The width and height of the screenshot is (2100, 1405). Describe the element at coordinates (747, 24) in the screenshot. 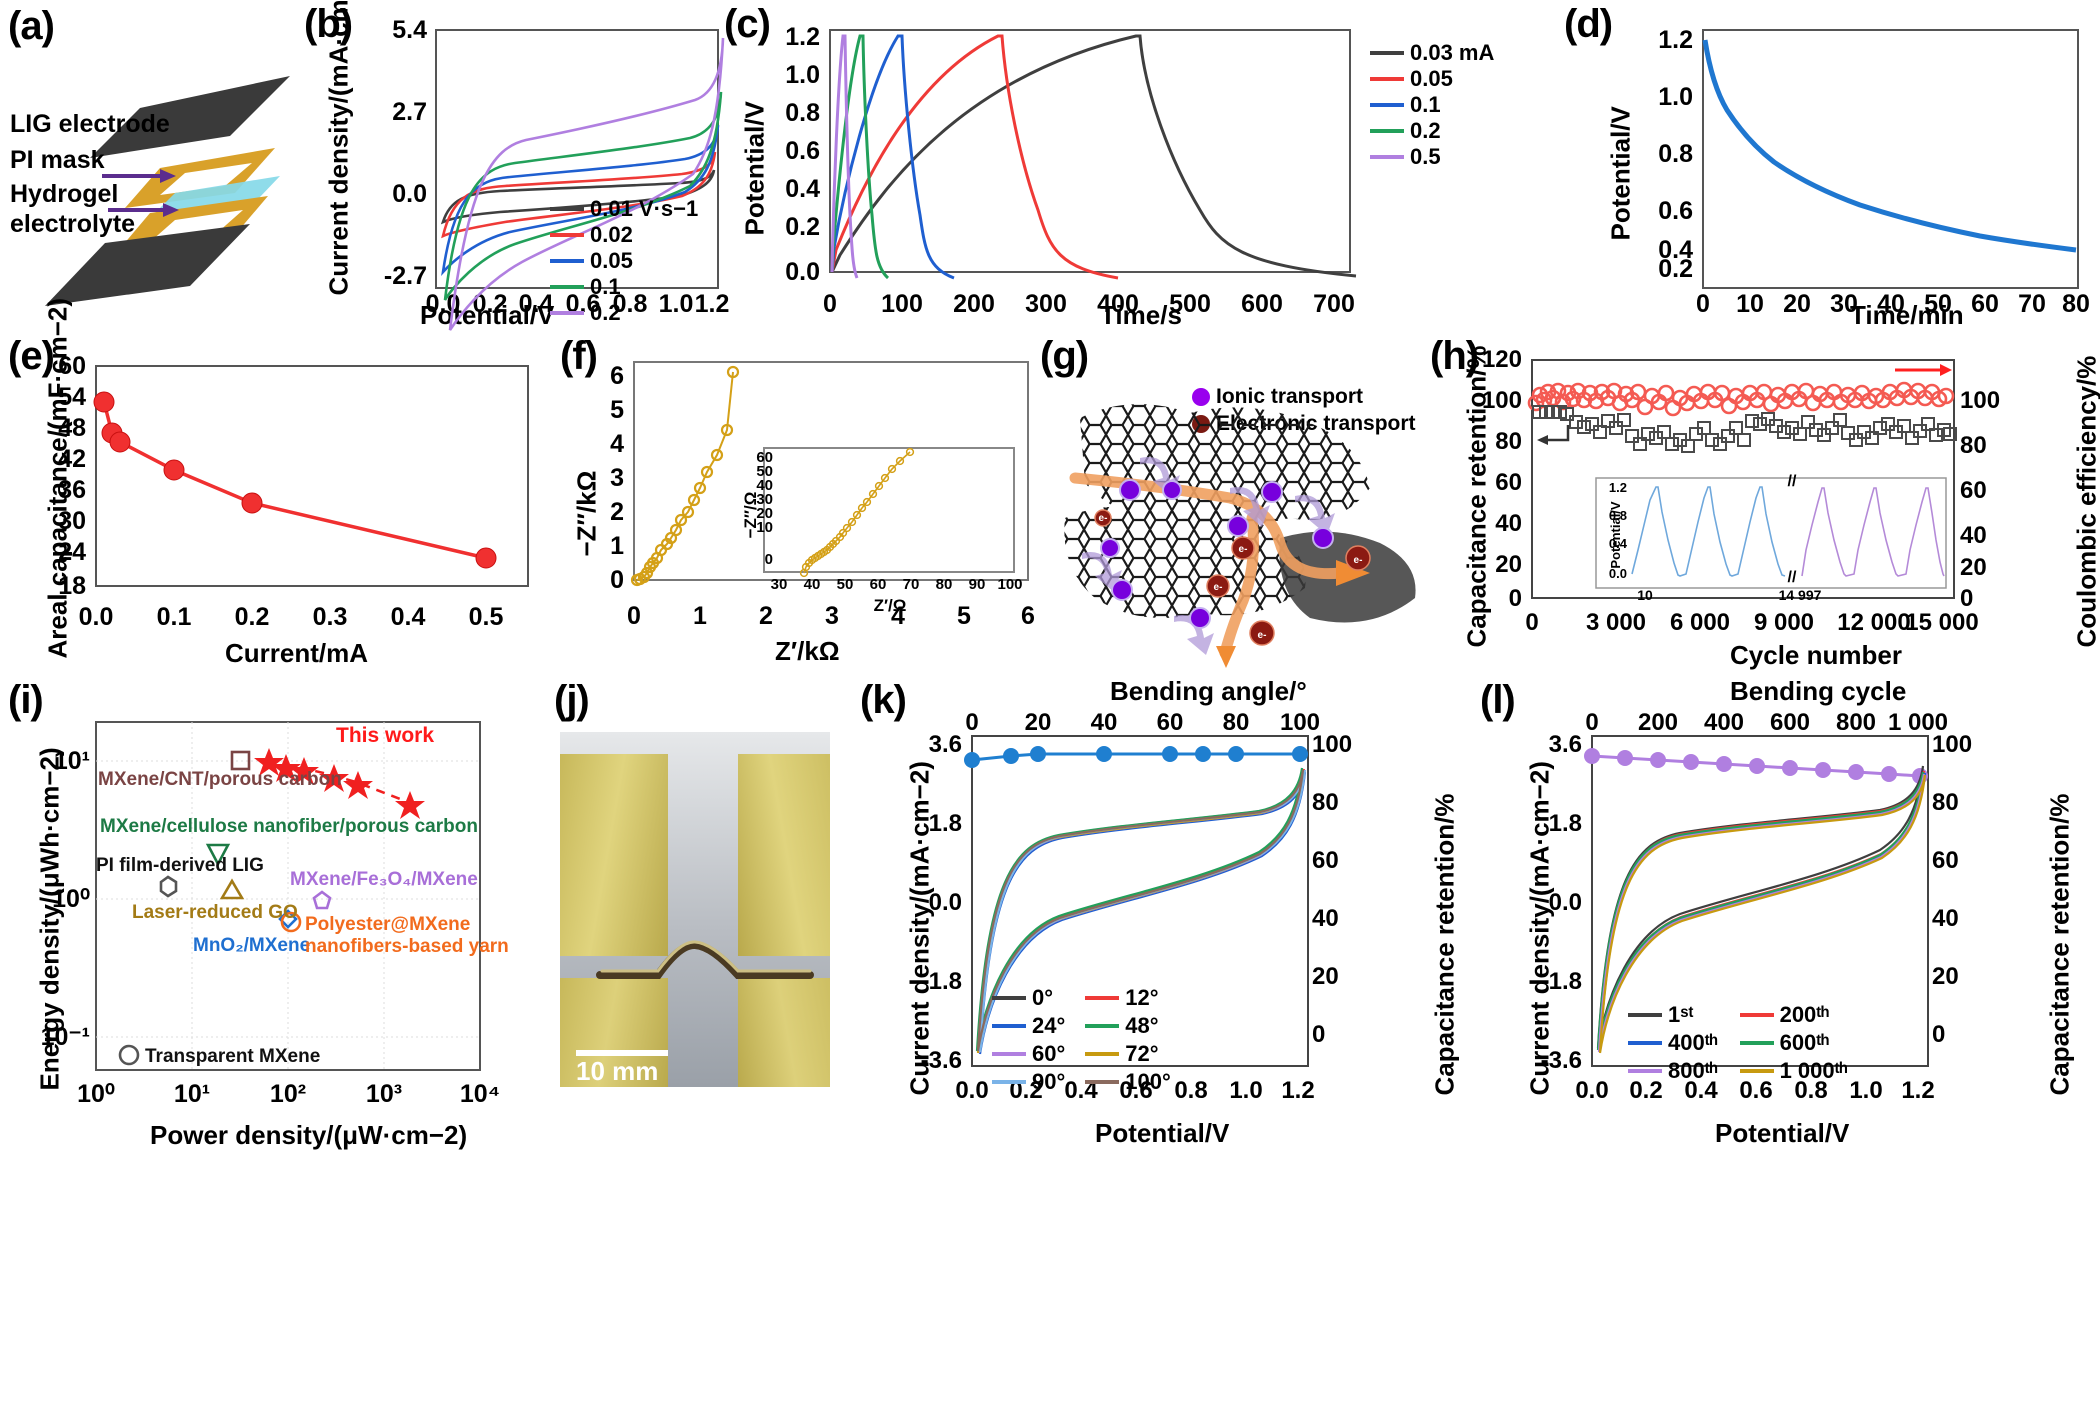

I see `panel-c-label: (c)` at that location.